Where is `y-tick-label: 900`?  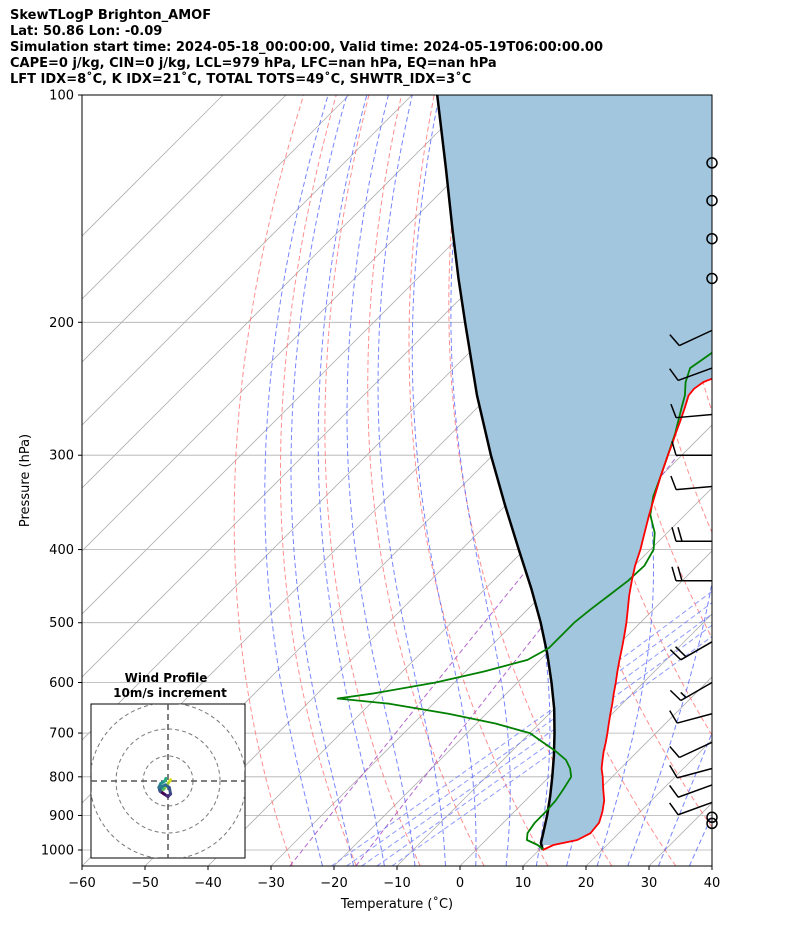 y-tick-label: 900 is located at coordinates (61, 816).